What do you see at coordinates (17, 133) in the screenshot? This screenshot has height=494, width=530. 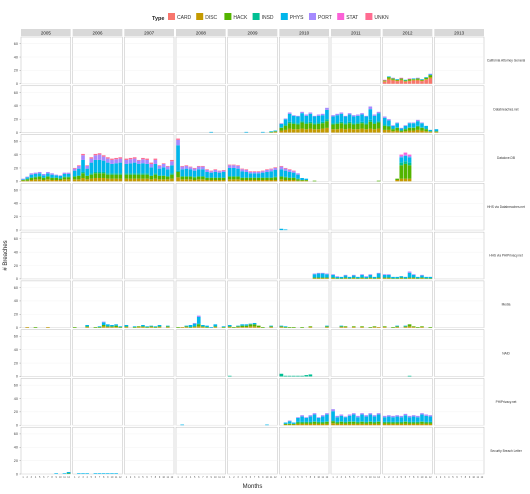 I see `y-tick-label: 0` at bounding box center [17, 133].